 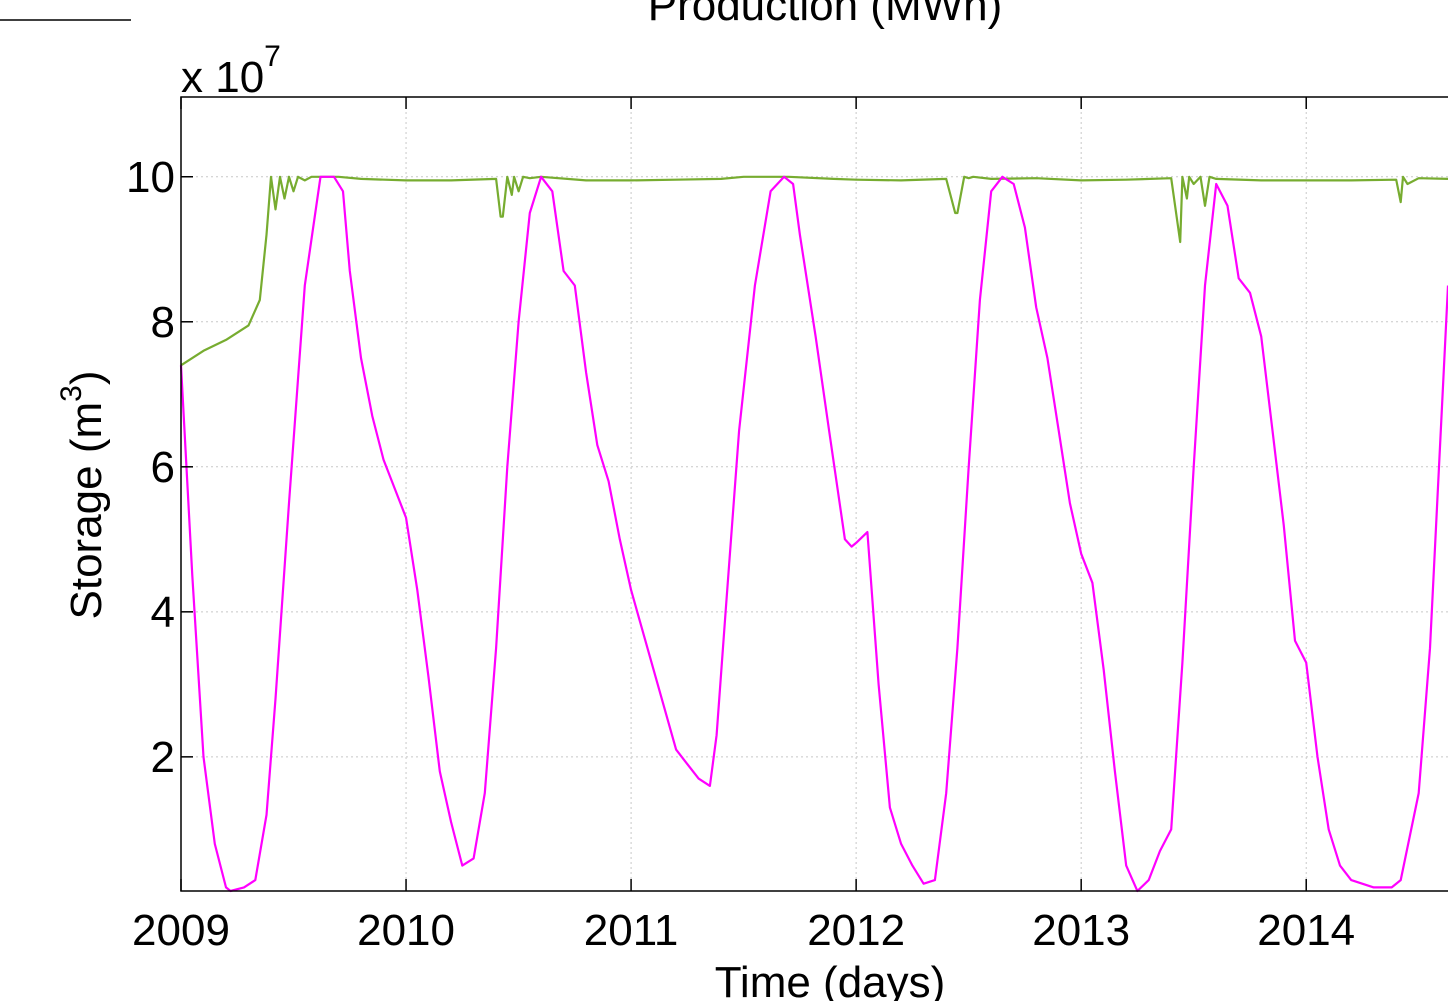 What do you see at coordinates (272, 56) in the screenshot?
I see `exponent-power: 7` at bounding box center [272, 56].